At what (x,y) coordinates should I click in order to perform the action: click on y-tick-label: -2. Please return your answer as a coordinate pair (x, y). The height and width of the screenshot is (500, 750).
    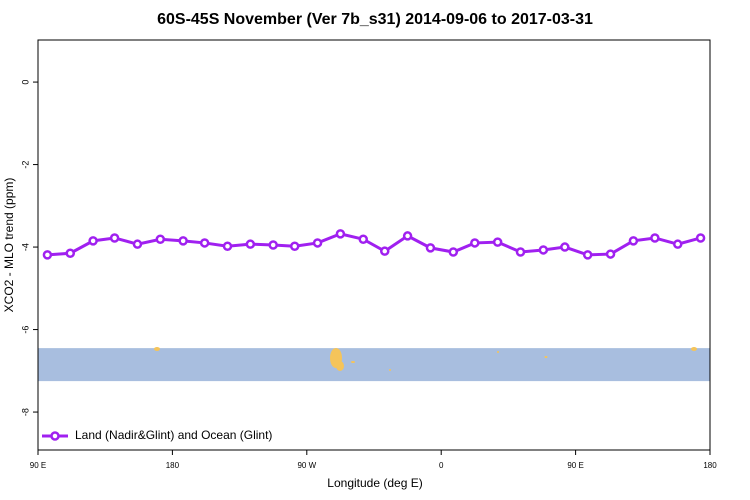
    Looking at the image, I should click on (25, 165).